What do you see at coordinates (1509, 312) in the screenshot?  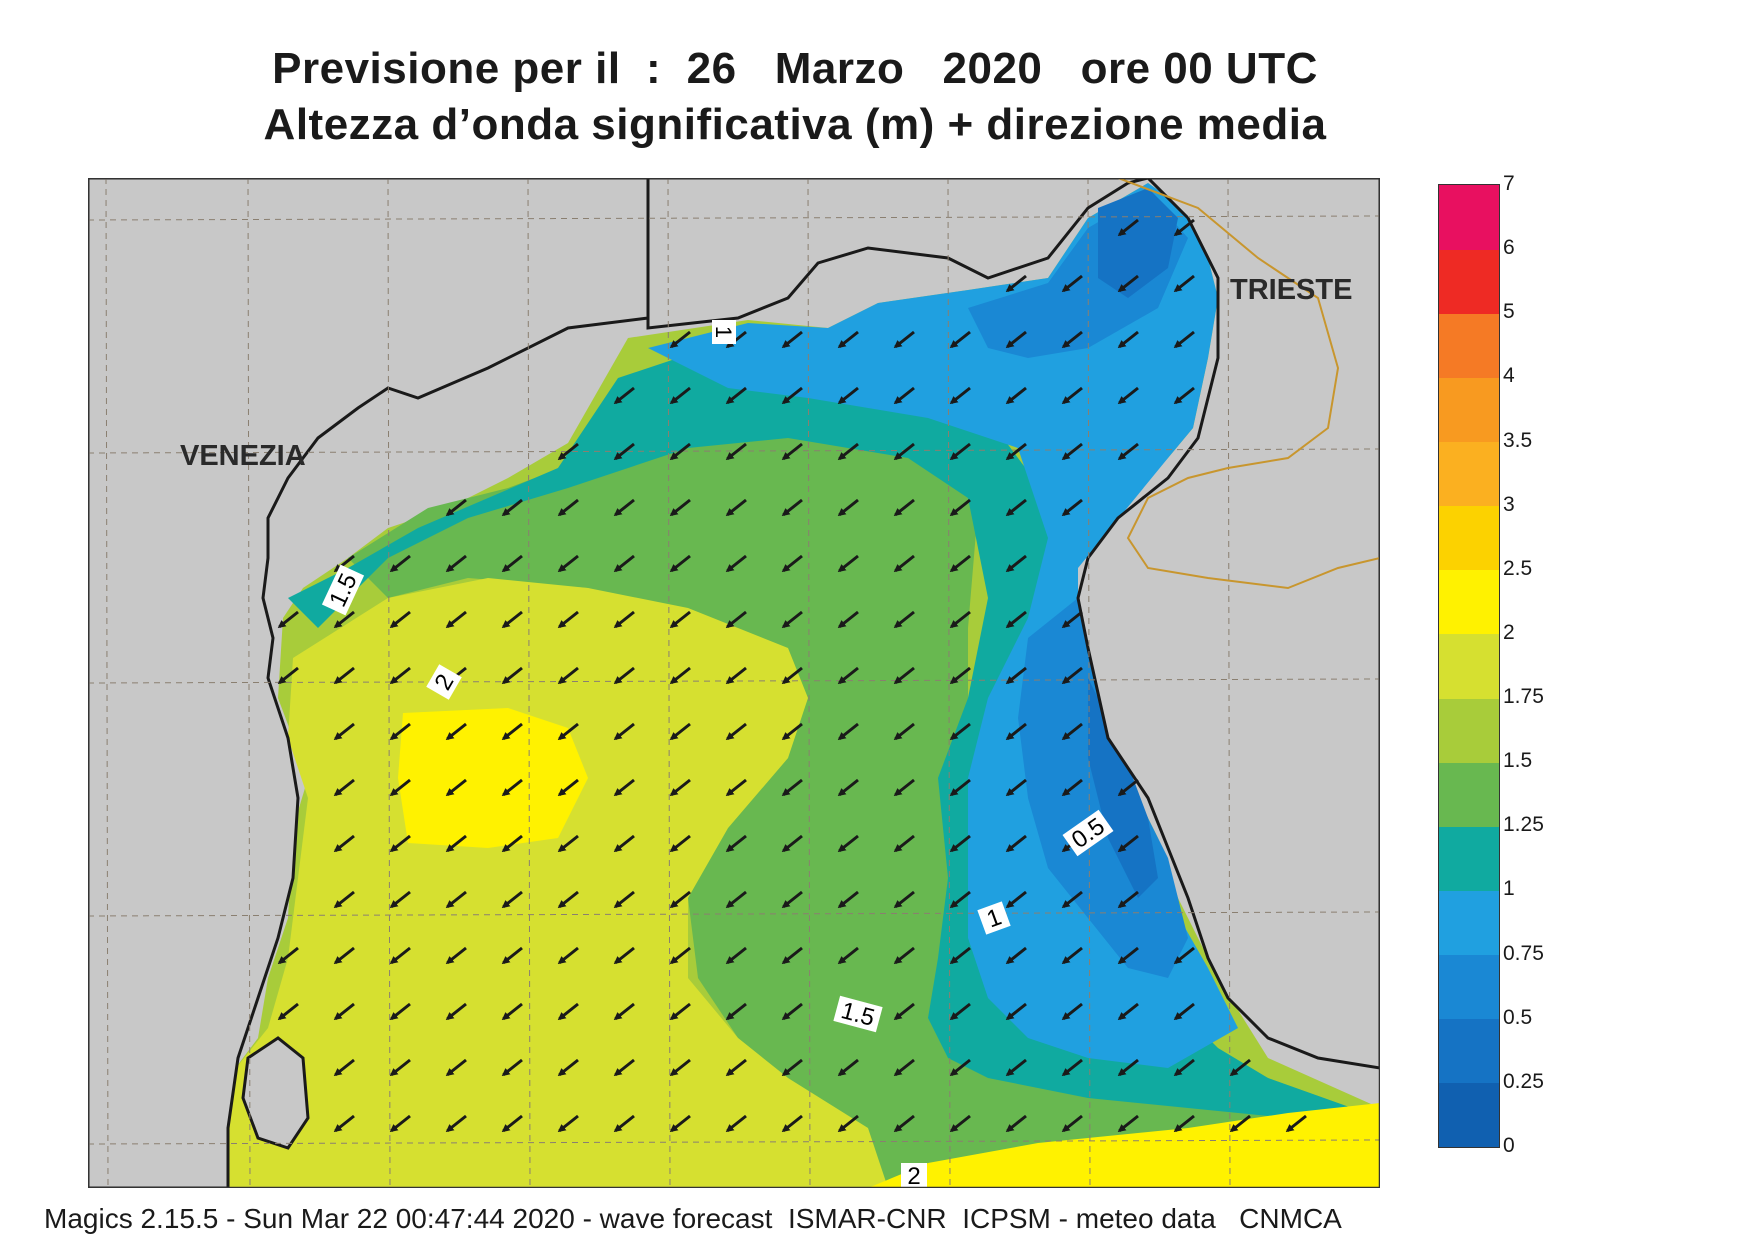 I see `colorbar-label: 5` at bounding box center [1509, 312].